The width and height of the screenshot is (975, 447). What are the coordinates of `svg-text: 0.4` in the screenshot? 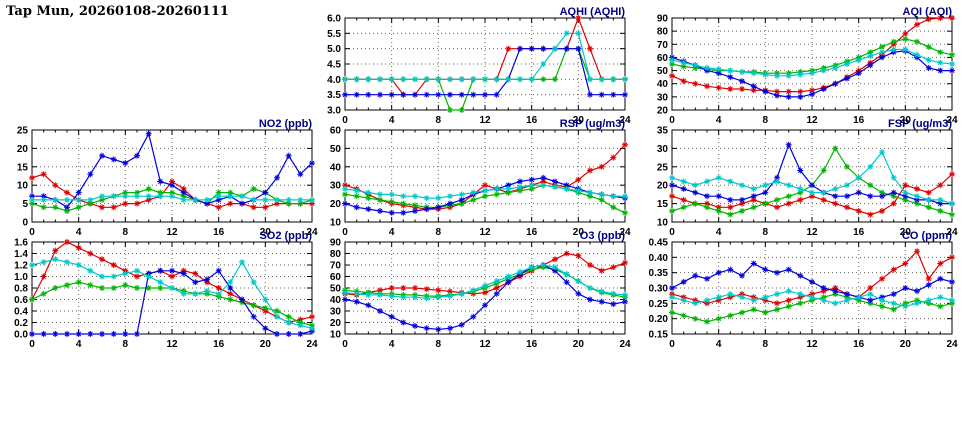 It's located at (21, 312).